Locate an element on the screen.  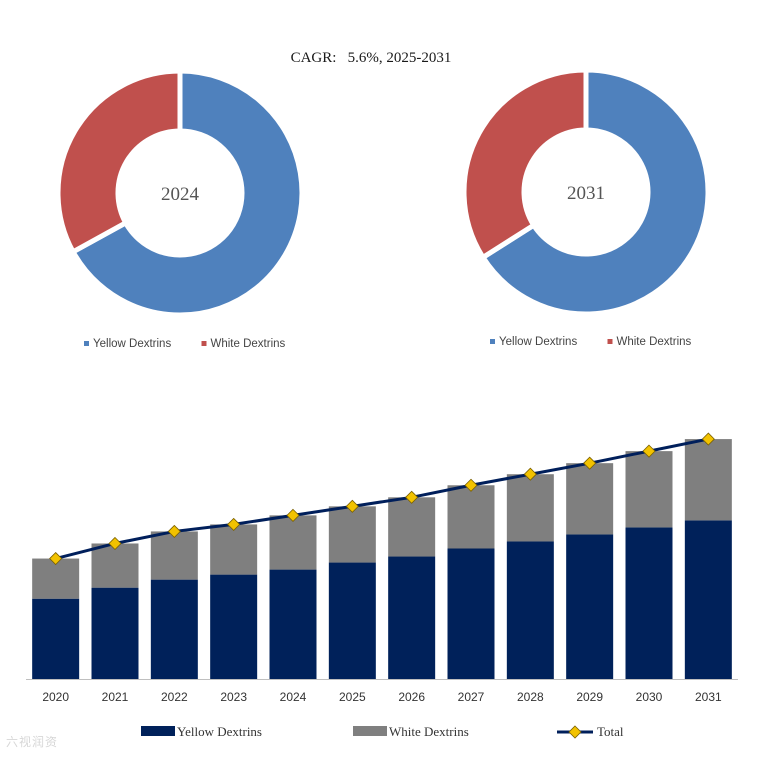
x-tick-label: 2030 is located at coordinates (649, 697).